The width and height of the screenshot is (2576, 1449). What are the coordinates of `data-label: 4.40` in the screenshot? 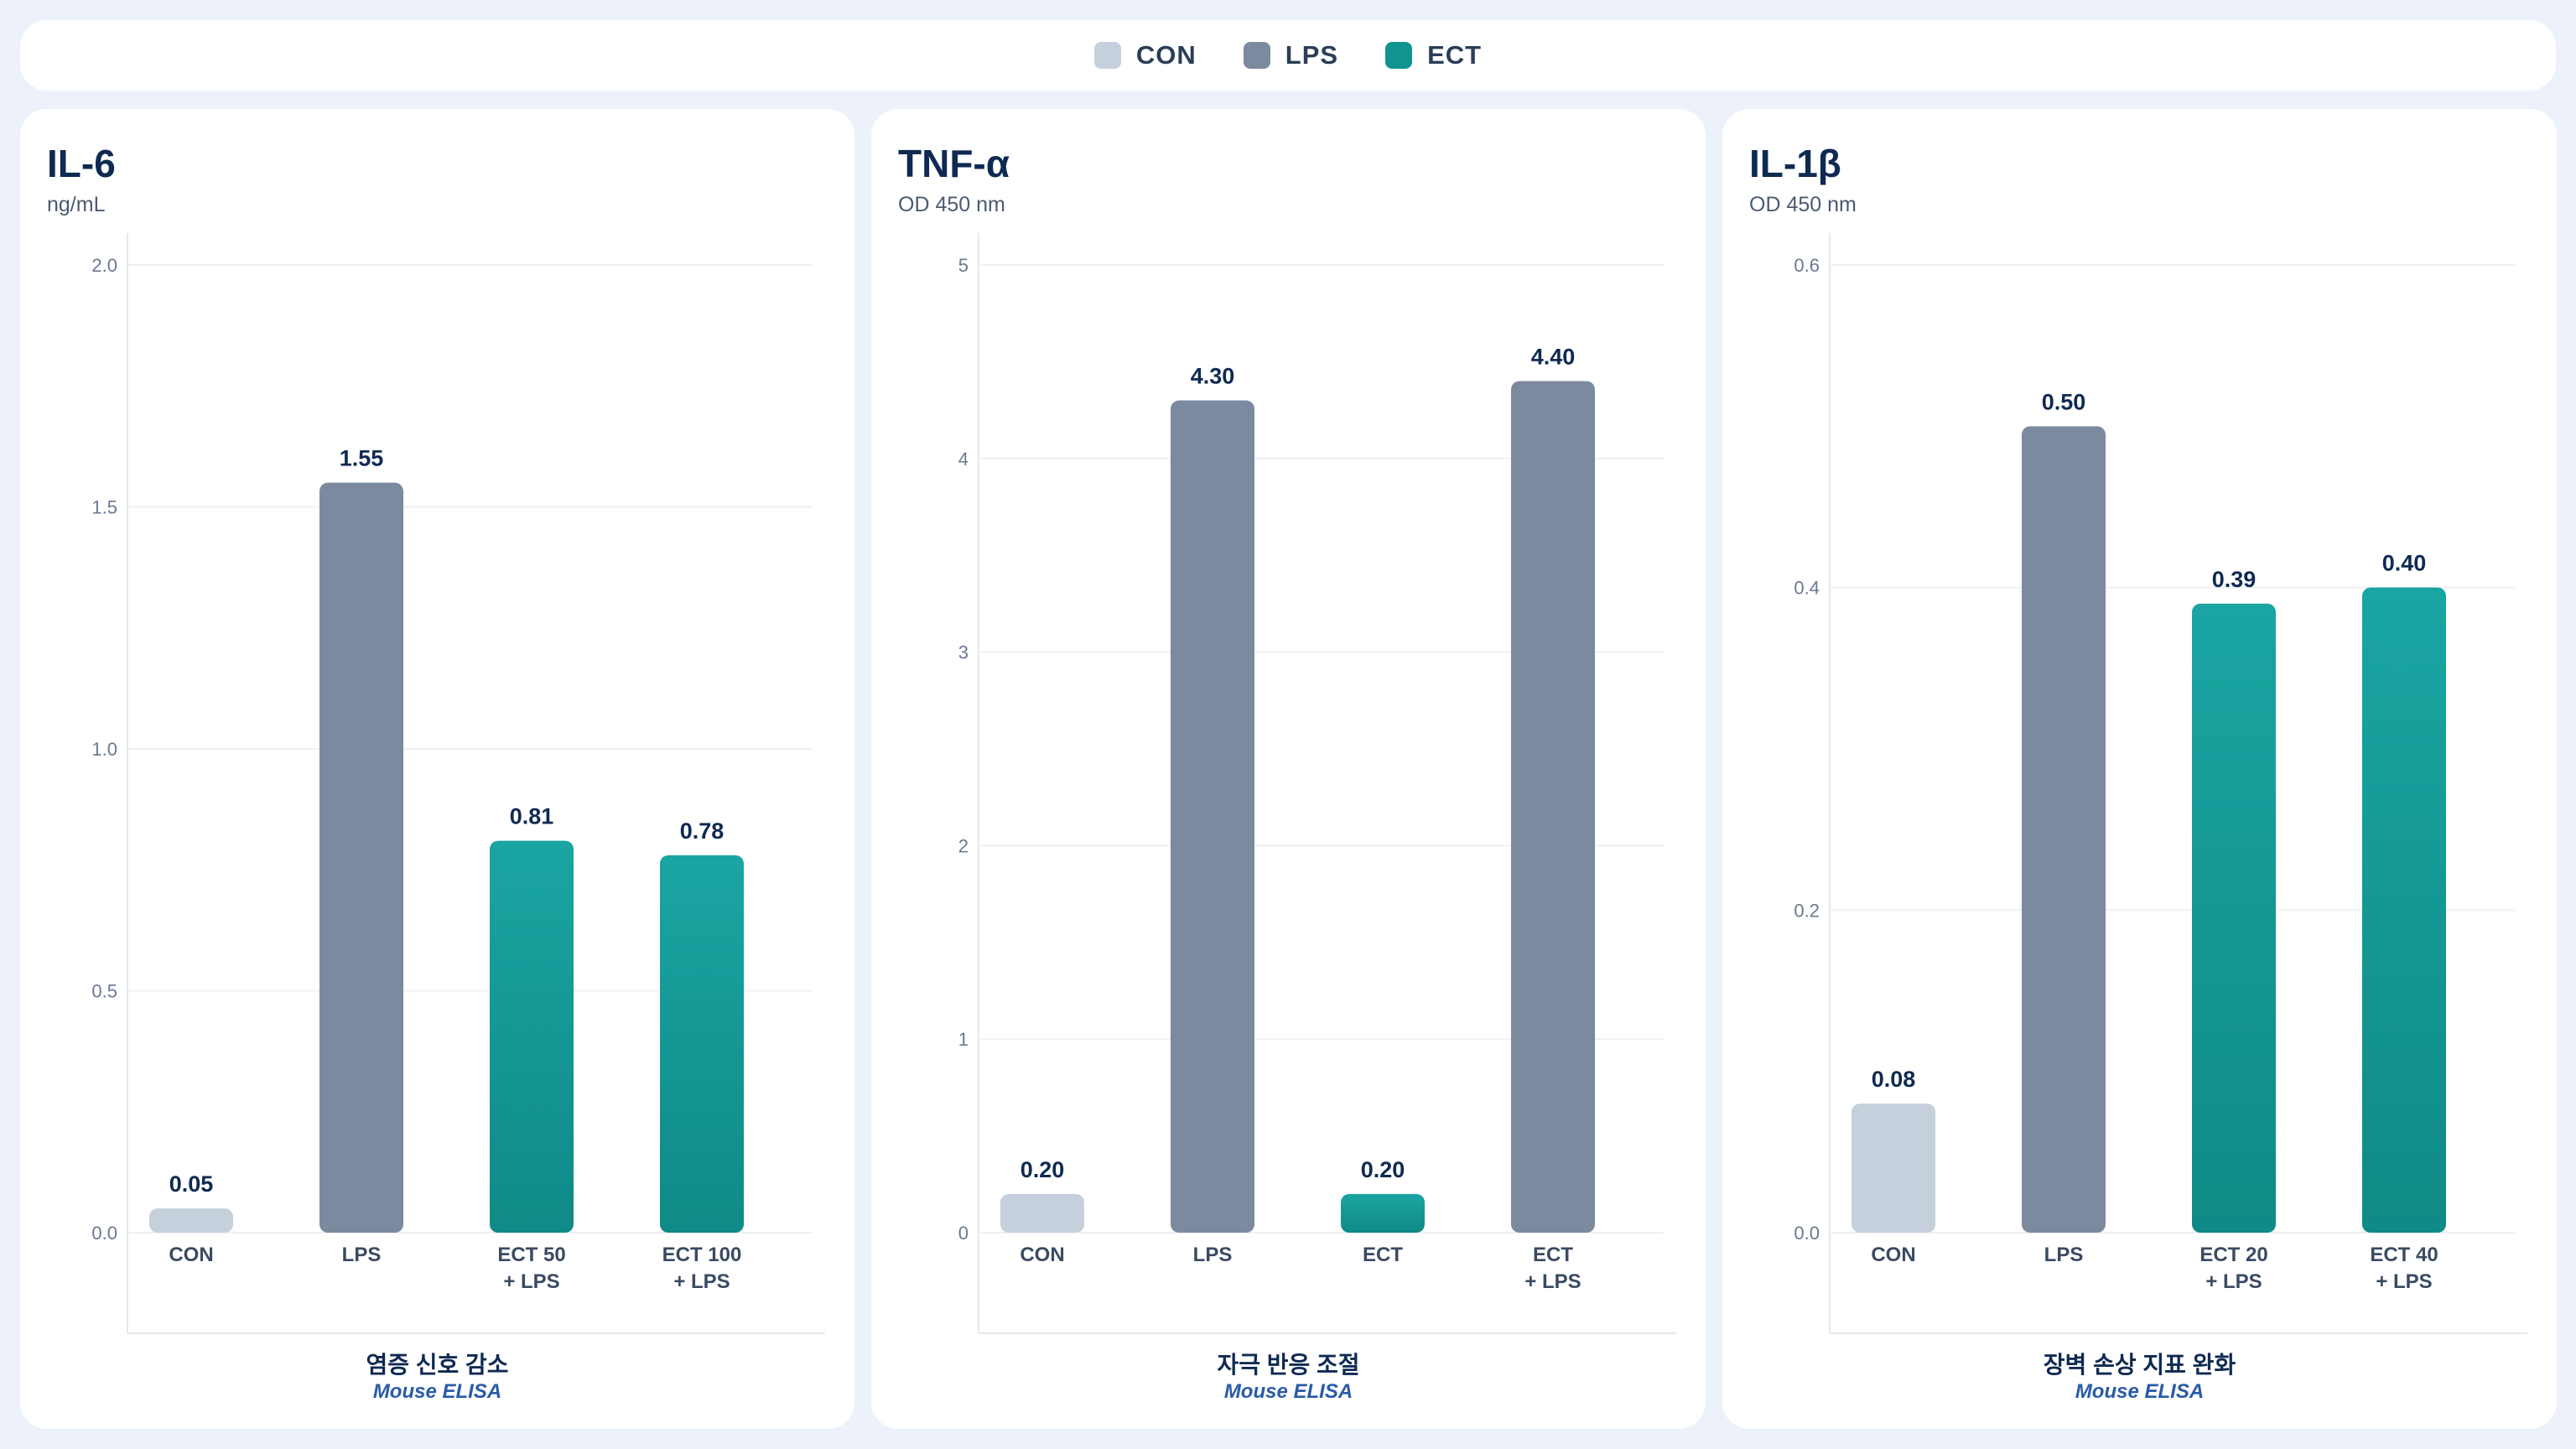 It's located at (1553, 356).